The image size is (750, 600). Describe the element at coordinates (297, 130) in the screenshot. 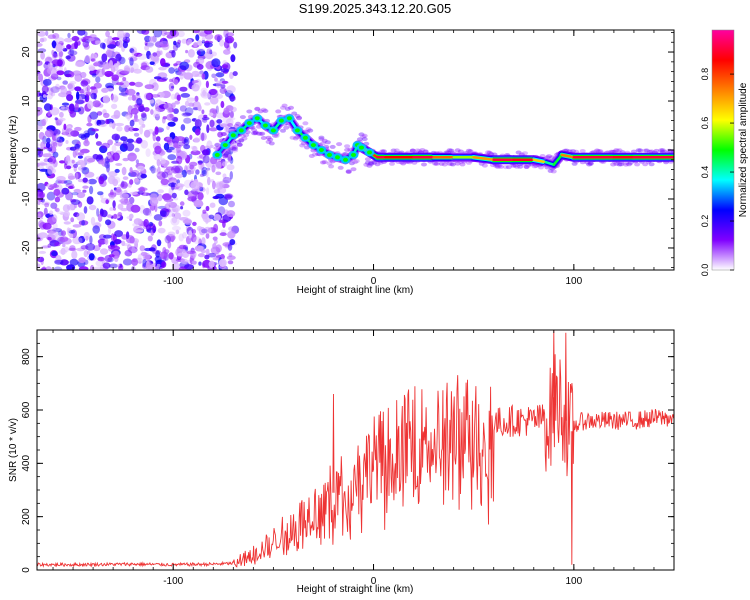

I see `ridge-node-core` at that location.